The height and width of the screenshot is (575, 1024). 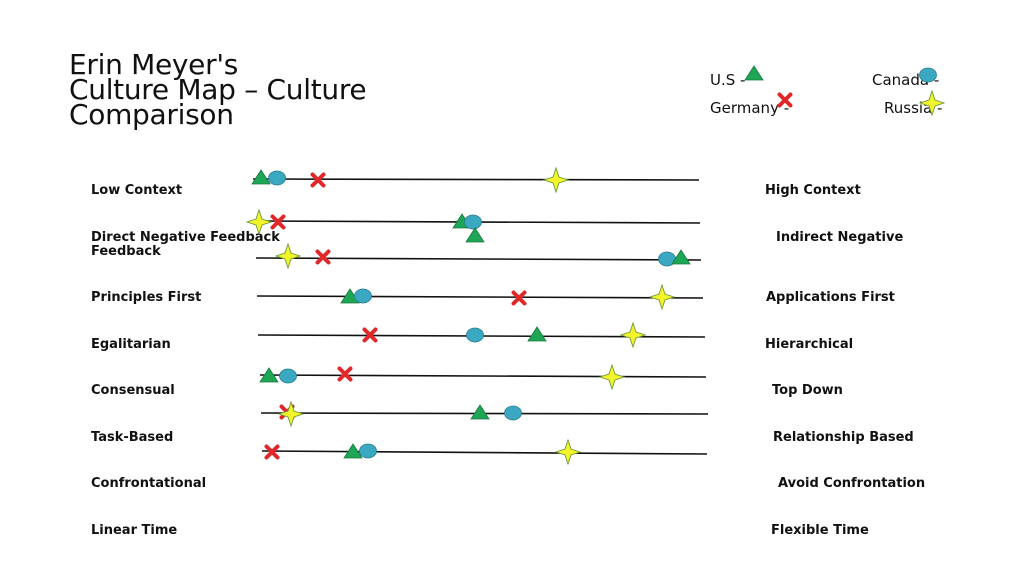 What do you see at coordinates (830, 297) in the screenshot?
I see `scale-3-right-label: Applications First` at bounding box center [830, 297].